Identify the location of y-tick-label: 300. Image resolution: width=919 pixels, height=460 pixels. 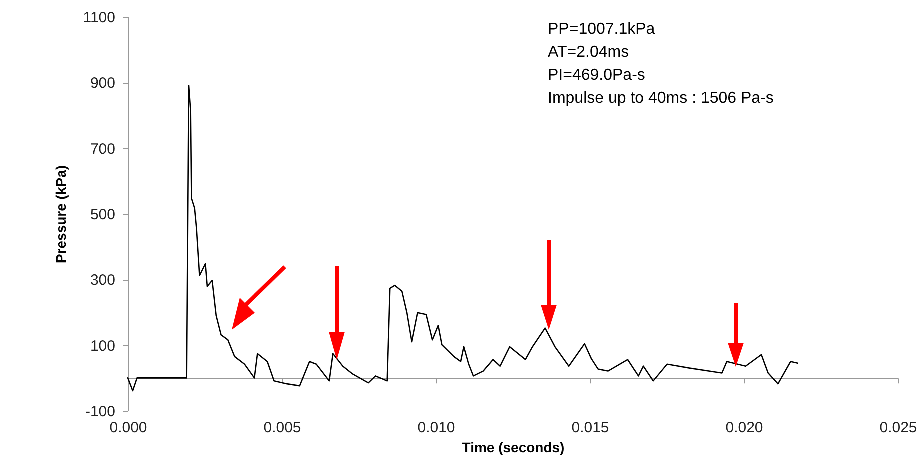
(103, 281).